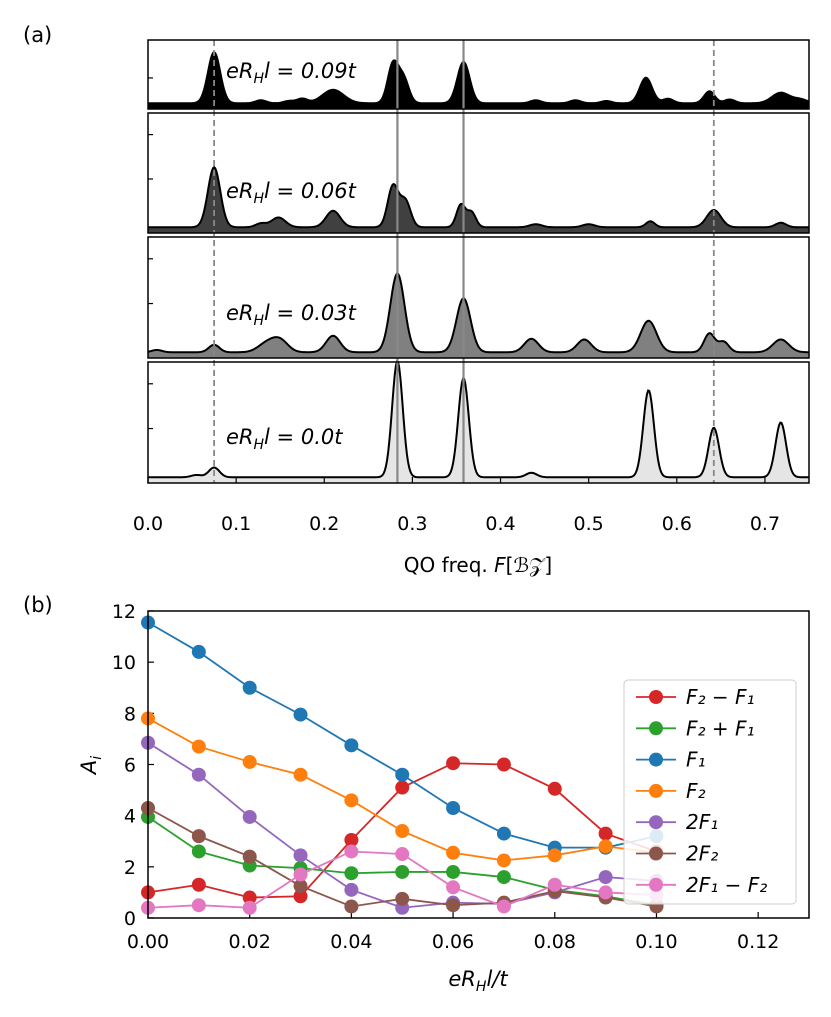  What do you see at coordinates (696, 791) in the screenshot?
I see `legend-label-3: F₂` at bounding box center [696, 791].